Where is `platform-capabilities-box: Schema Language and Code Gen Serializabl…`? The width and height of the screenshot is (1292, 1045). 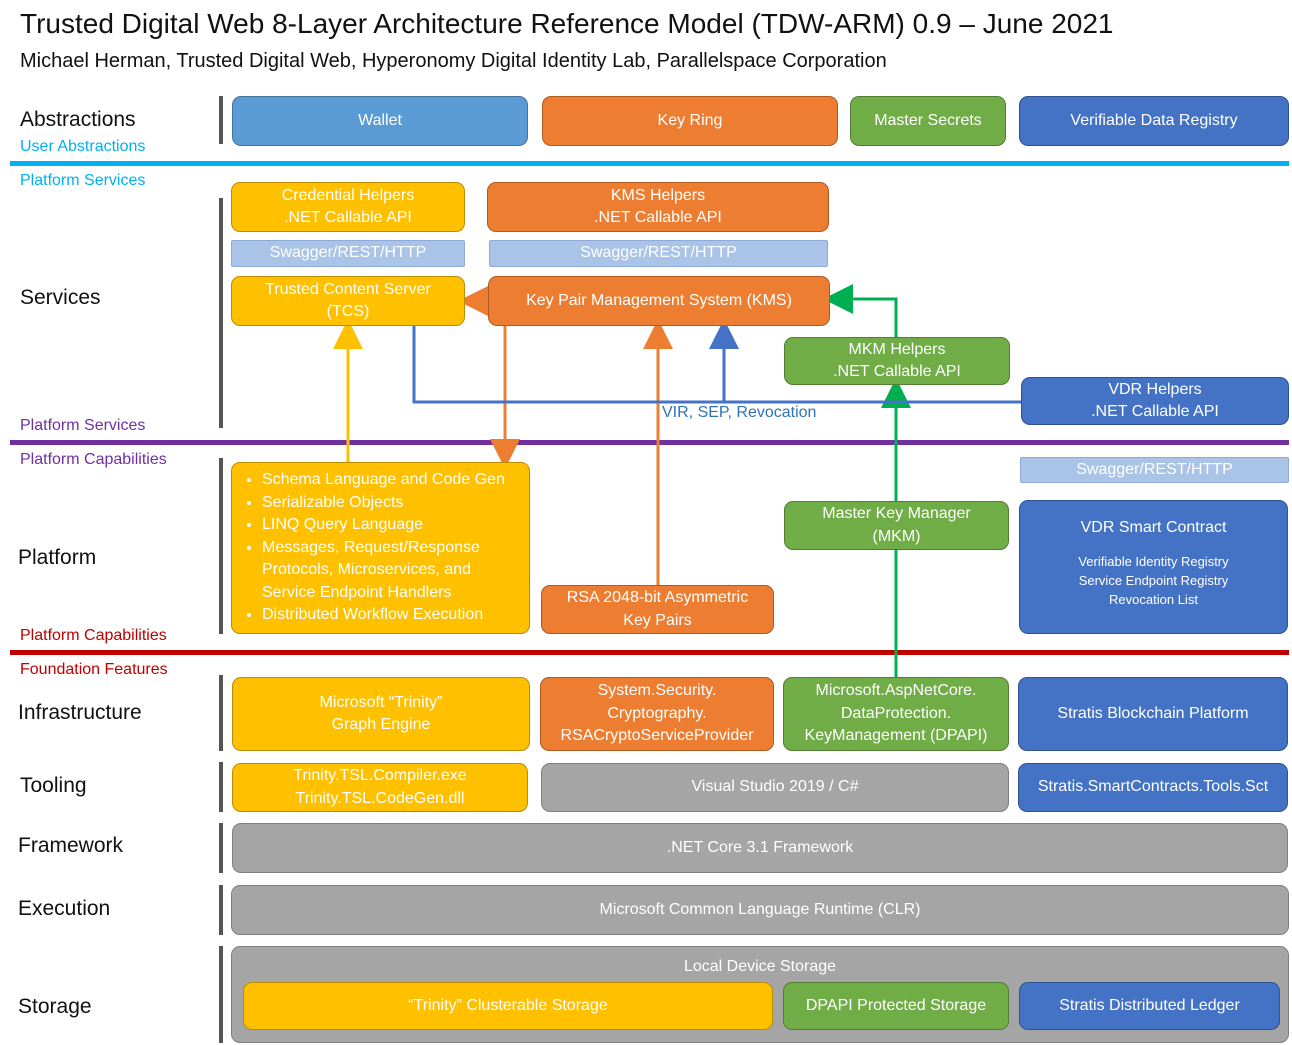
platform-capabilities-box: Schema Language and Code Gen Serializabl… is located at coordinates (380, 548).